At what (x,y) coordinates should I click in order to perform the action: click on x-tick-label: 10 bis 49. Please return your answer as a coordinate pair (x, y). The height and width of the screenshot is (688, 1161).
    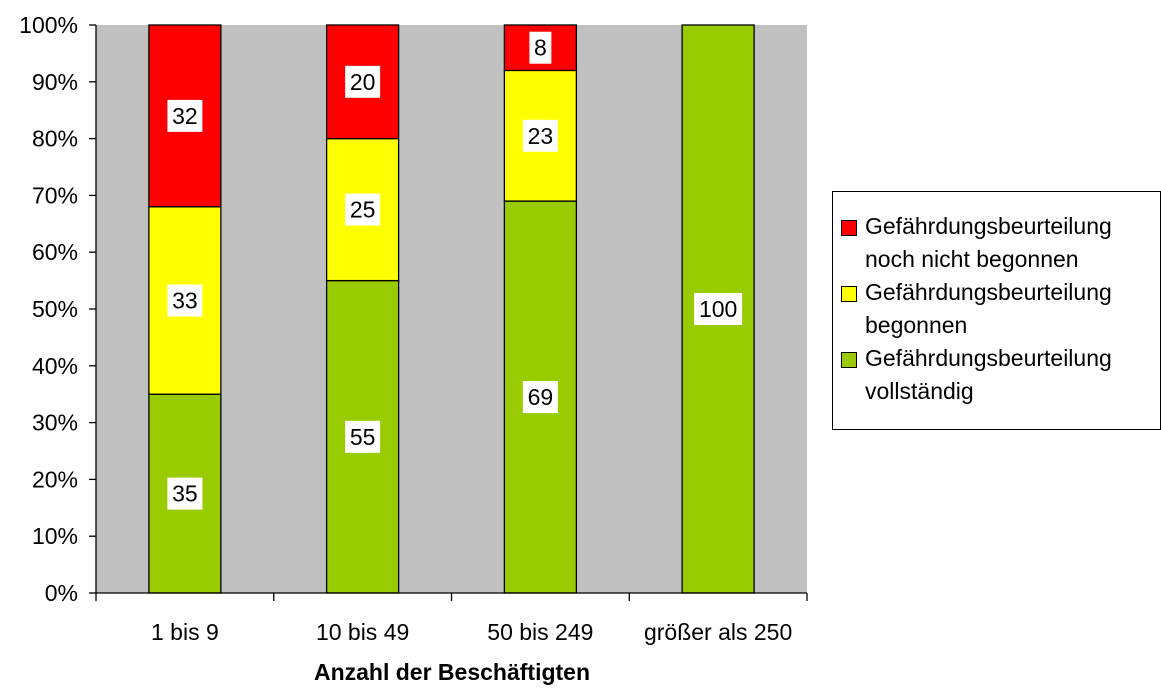
    Looking at the image, I should click on (362, 632).